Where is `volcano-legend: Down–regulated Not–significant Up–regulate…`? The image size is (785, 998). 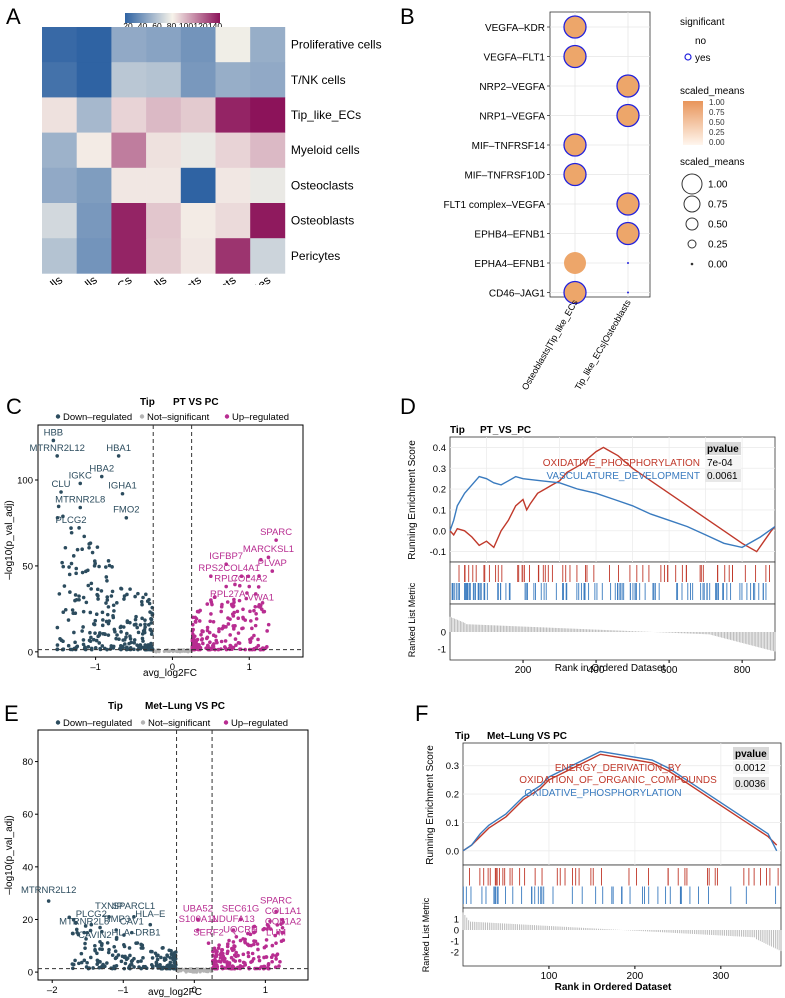 volcano-legend: Down–regulated Not–significant Up–regulate… is located at coordinates (171, 723).